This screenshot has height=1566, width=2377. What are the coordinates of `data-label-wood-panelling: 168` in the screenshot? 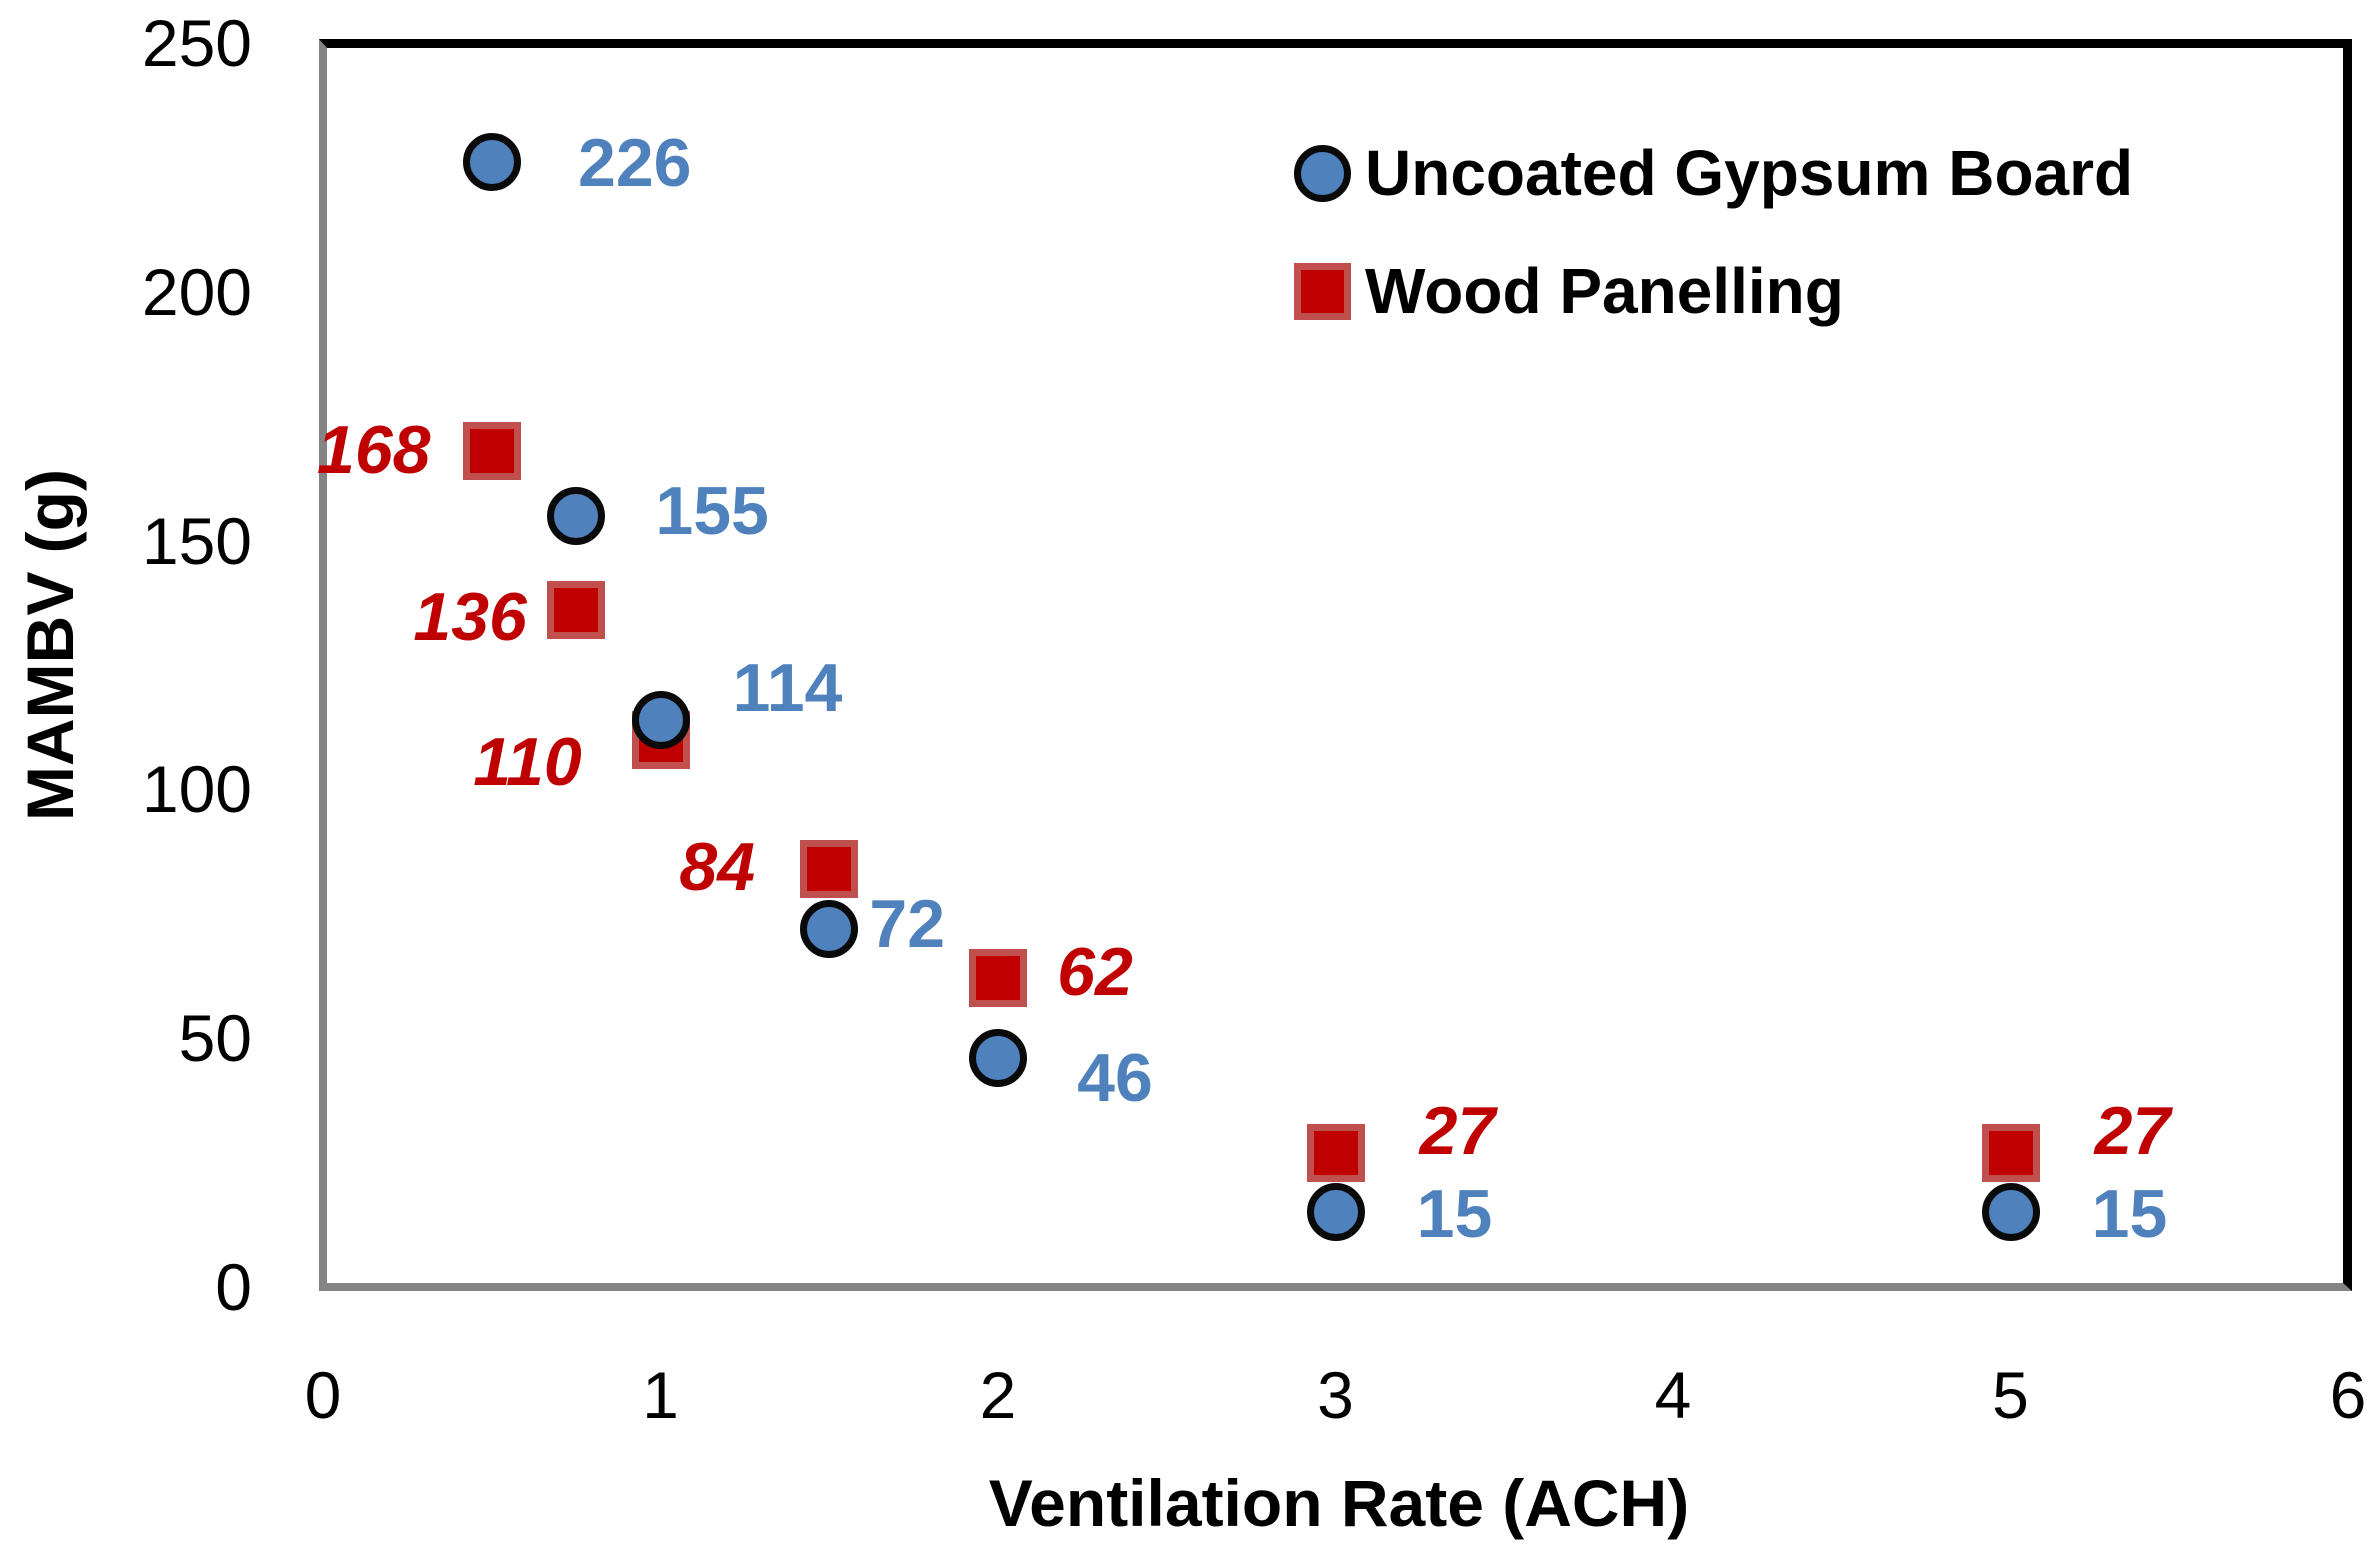 It's located at (374, 450).